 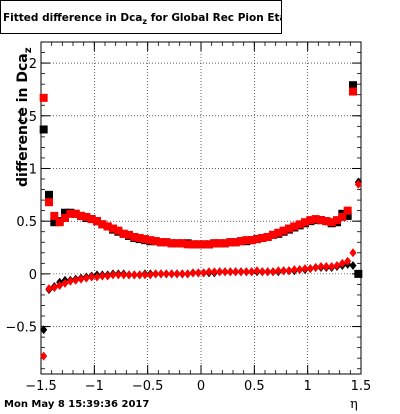 I want to click on y-tick-label: 1, so click(x=33, y=169).